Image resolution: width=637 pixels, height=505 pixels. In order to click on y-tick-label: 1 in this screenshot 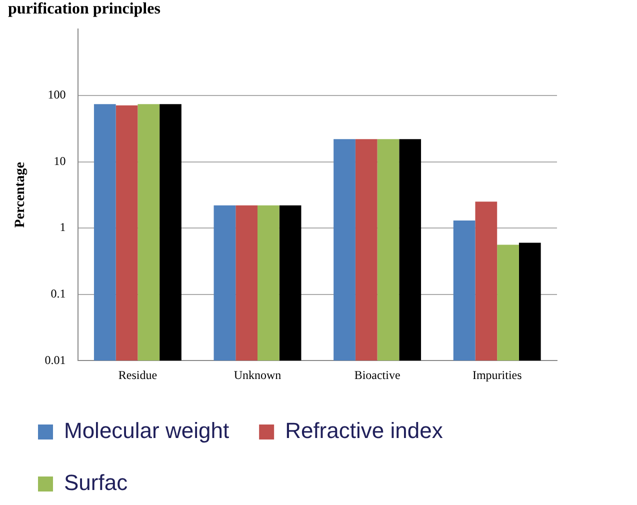, I will do `click(63, 227)`.